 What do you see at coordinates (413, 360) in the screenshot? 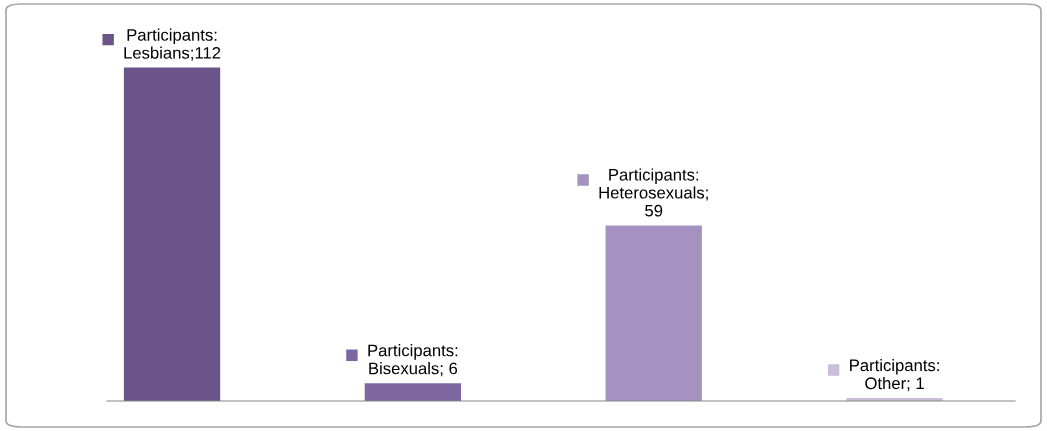
I see `data-label: Participants: Bisexuals; 6` at bounding box center [413, 360].